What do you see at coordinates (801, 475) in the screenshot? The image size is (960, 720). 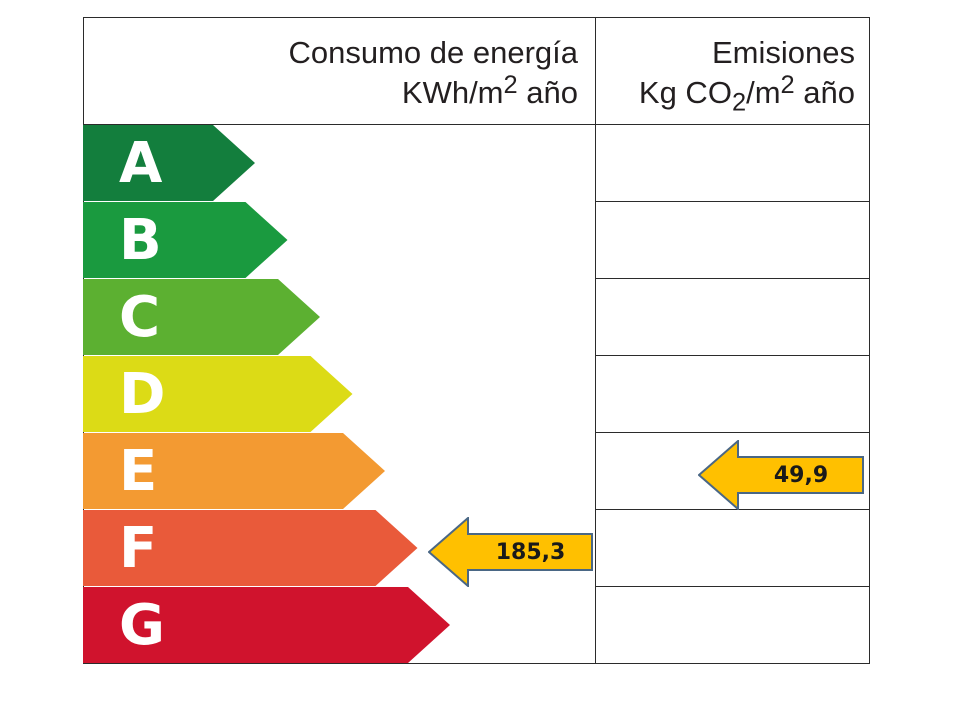 I see `emissions-rating-value: 49,9` at bounding box center [801, 475].